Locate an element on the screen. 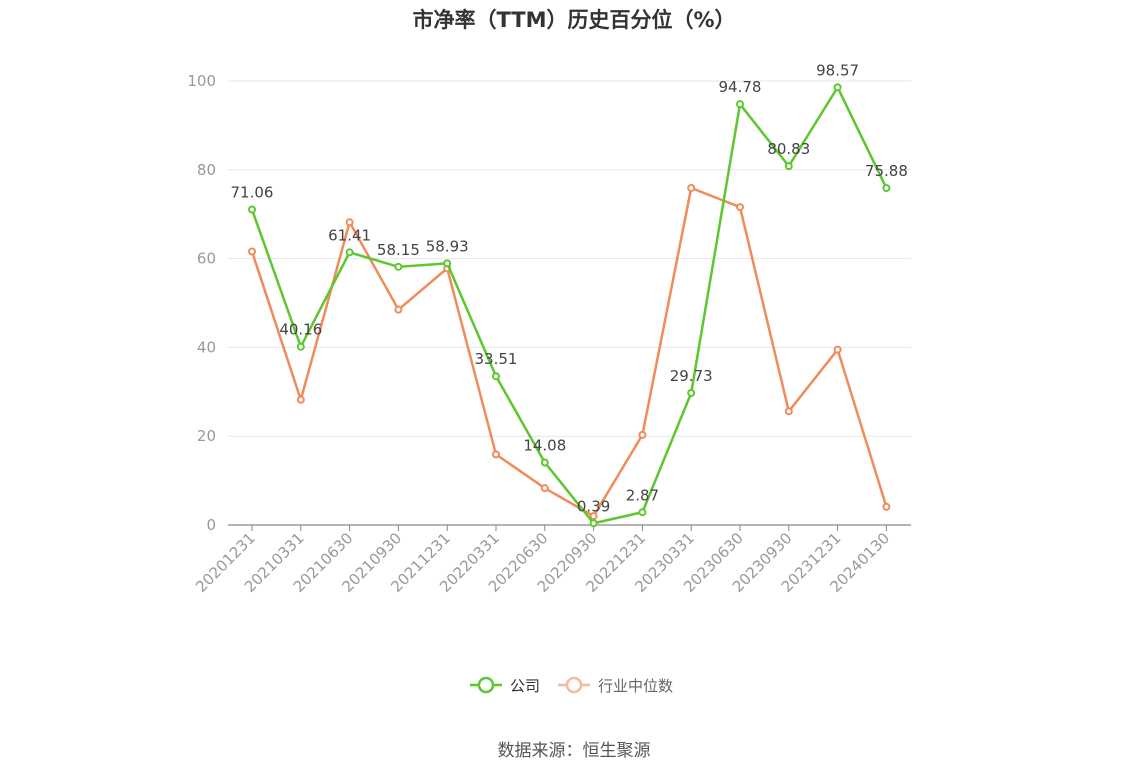 The image size is (1148, 776). y-tick-label: 40 is located at coordinates (206, 347).